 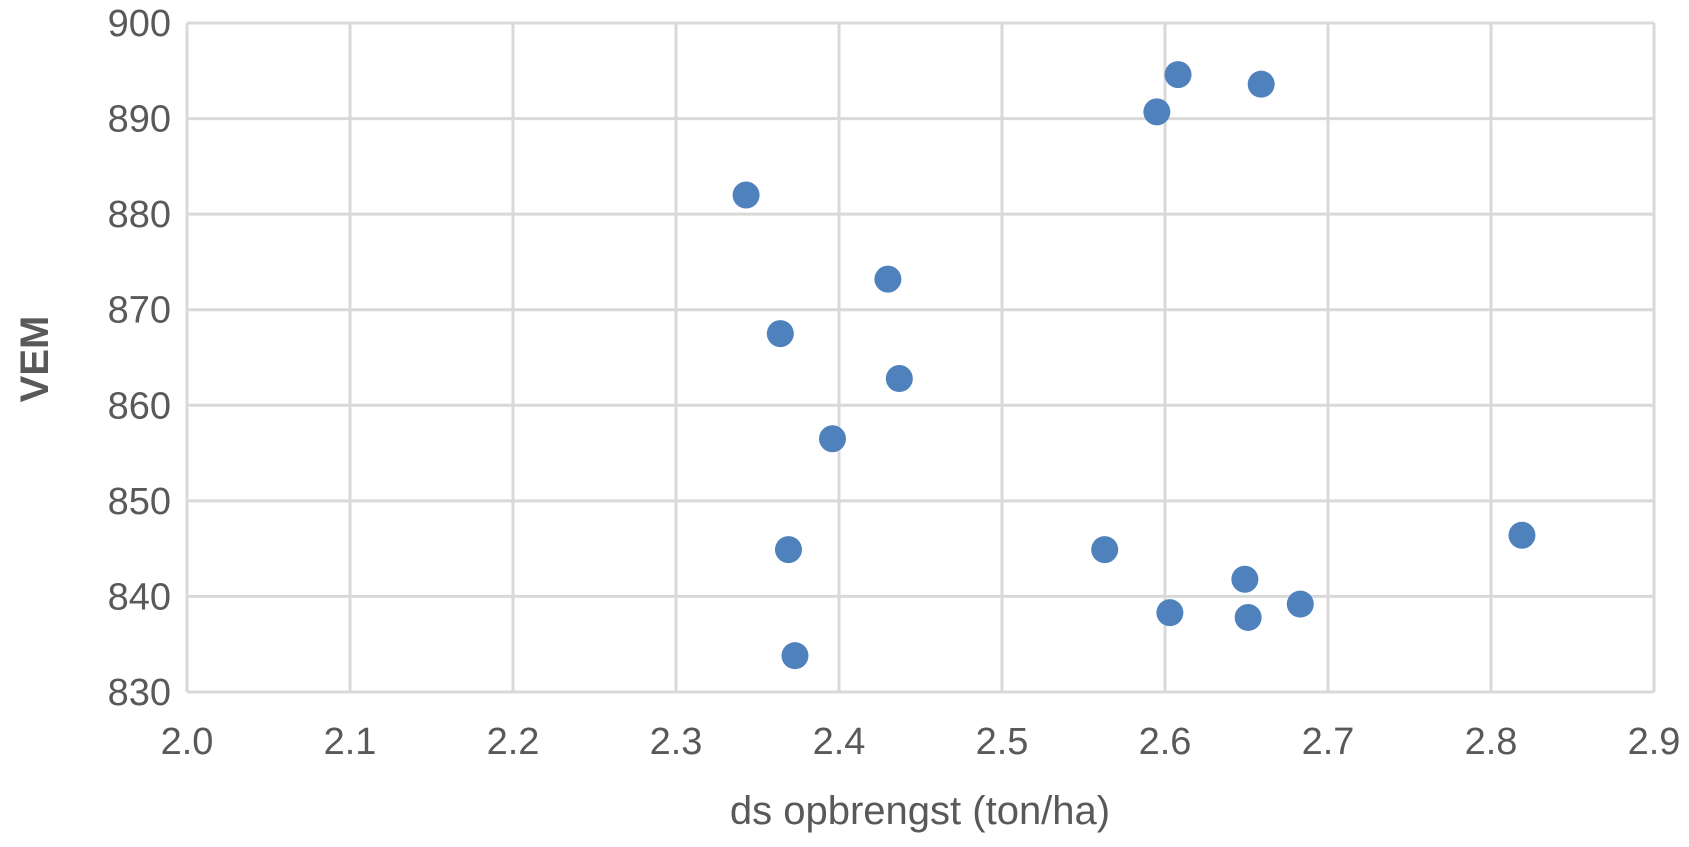 What do you see at coordinates (350, 742) in the screenshot?
I see `x-tick-label: 2.1` at bounding box center [350, 742].